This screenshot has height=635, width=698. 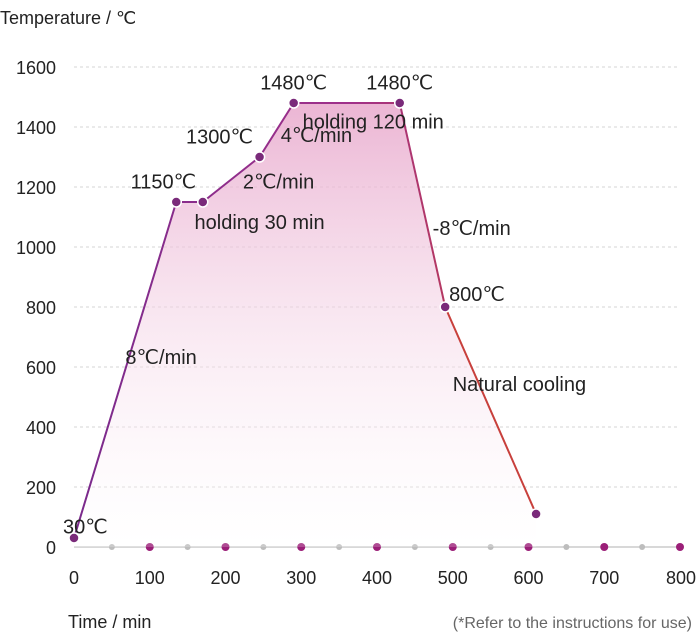 I want to click on x-tick-label: 0, so click(x=74, y=578).